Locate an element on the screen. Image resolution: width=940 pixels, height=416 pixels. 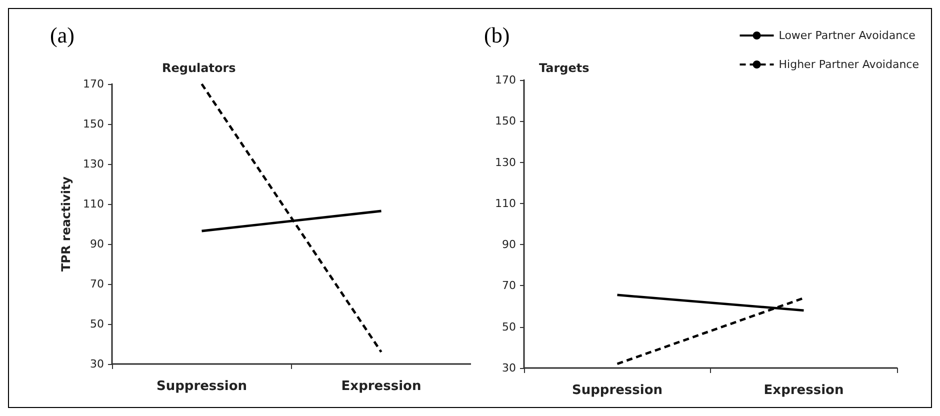
y-axis-title: TPR reactivity is located at coordinates (66, 224).